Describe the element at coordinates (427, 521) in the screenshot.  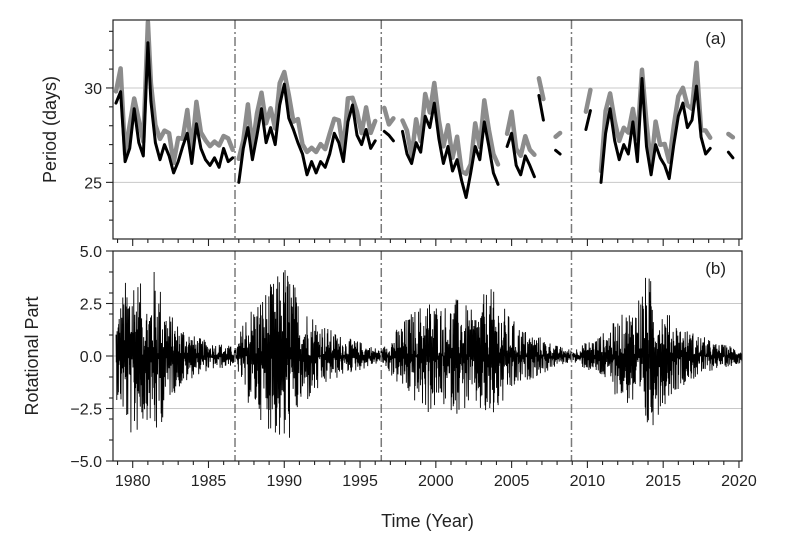
I see `panel-b-xlabel: Time (Year)` at that location.